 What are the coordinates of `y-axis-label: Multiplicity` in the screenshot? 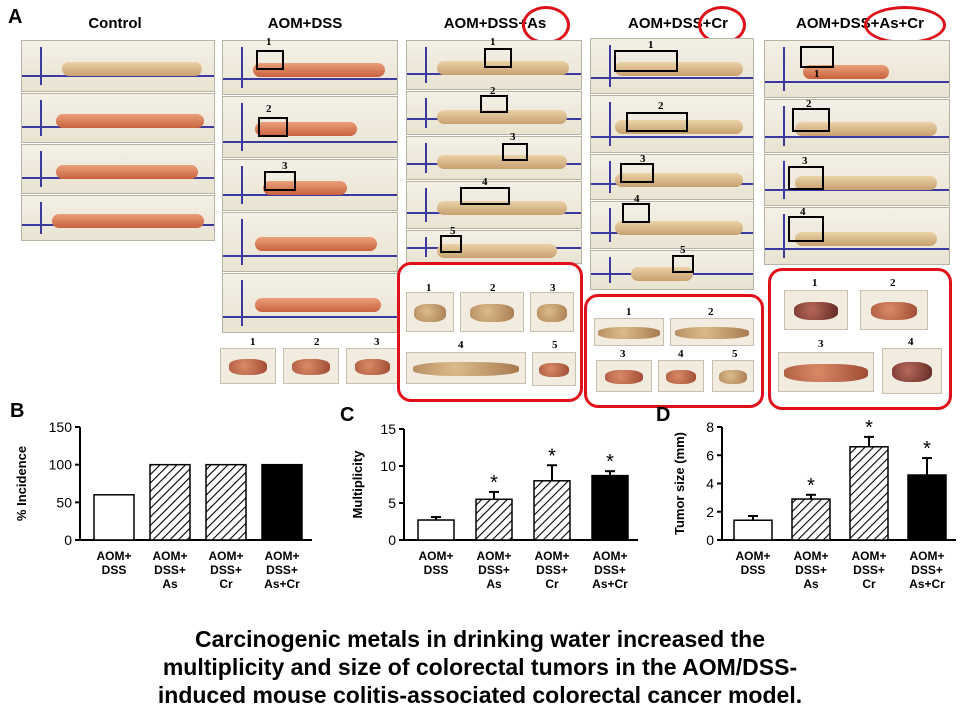 It's located at (357, 484).